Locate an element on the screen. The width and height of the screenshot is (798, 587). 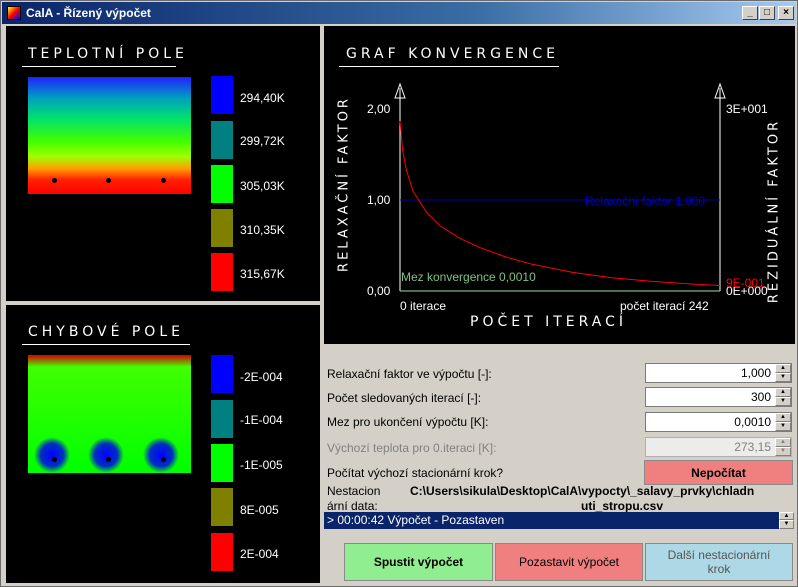
iterations-spinner: ▲ ▼ is located at coordinates (783, 397).